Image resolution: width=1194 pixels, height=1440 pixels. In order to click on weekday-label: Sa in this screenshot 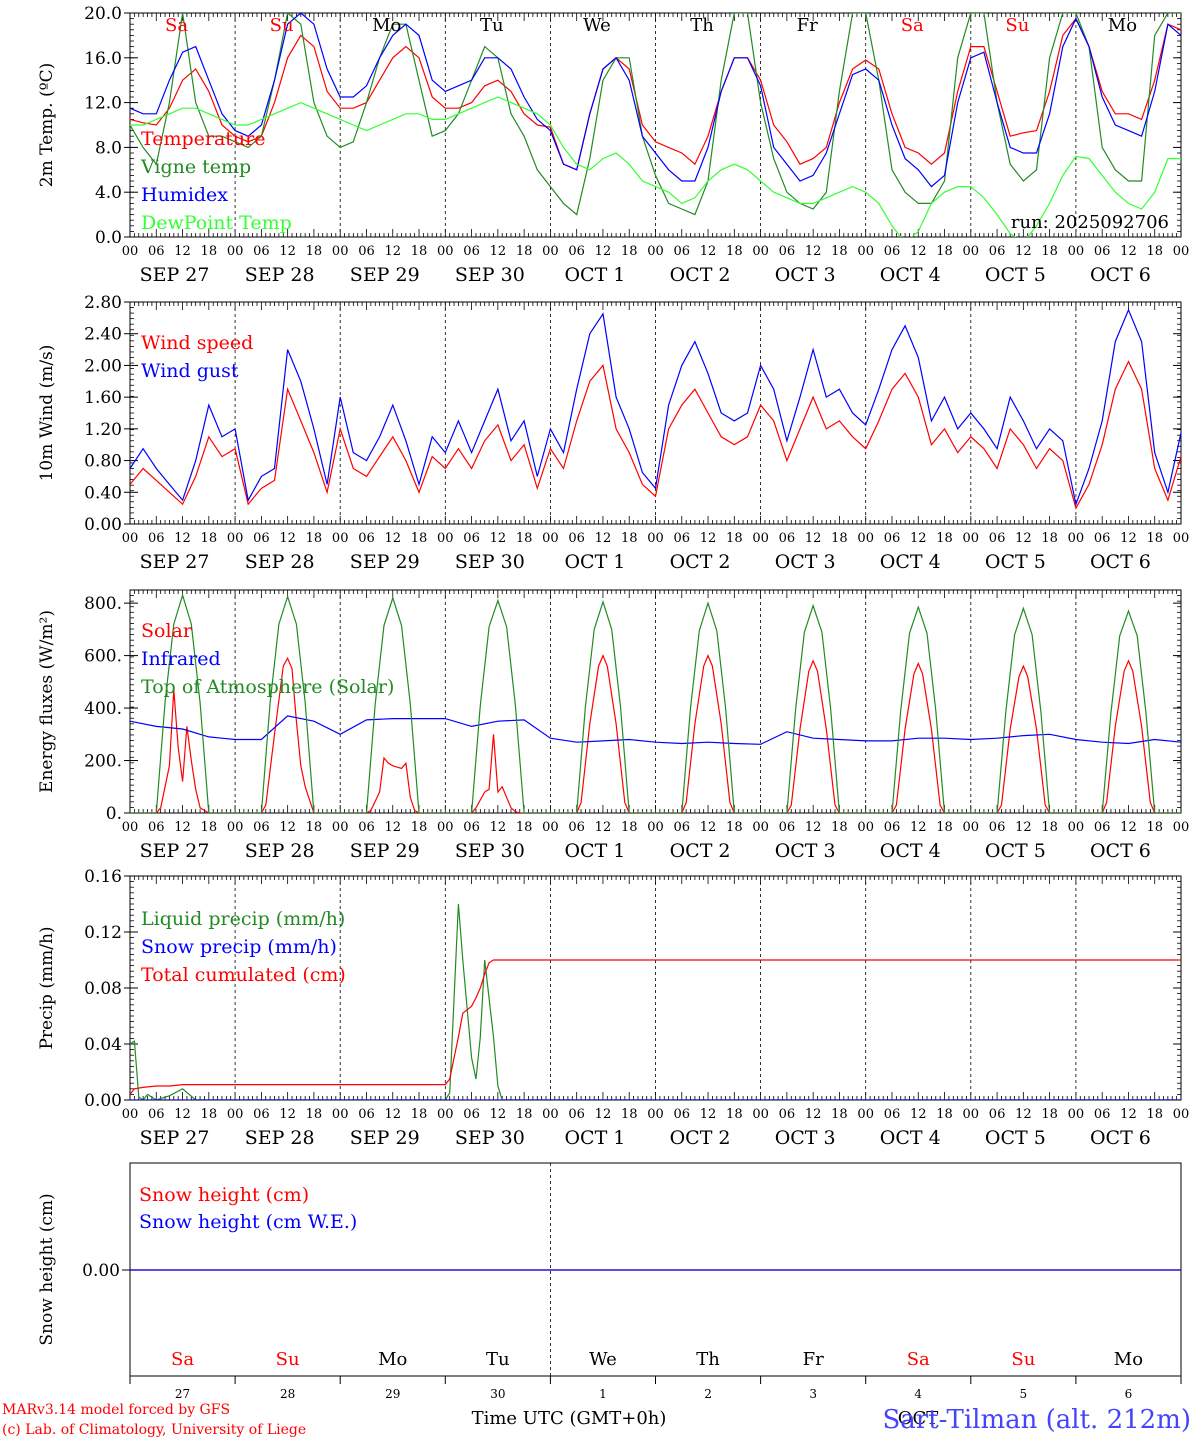, I will do `click(912, 25)`.